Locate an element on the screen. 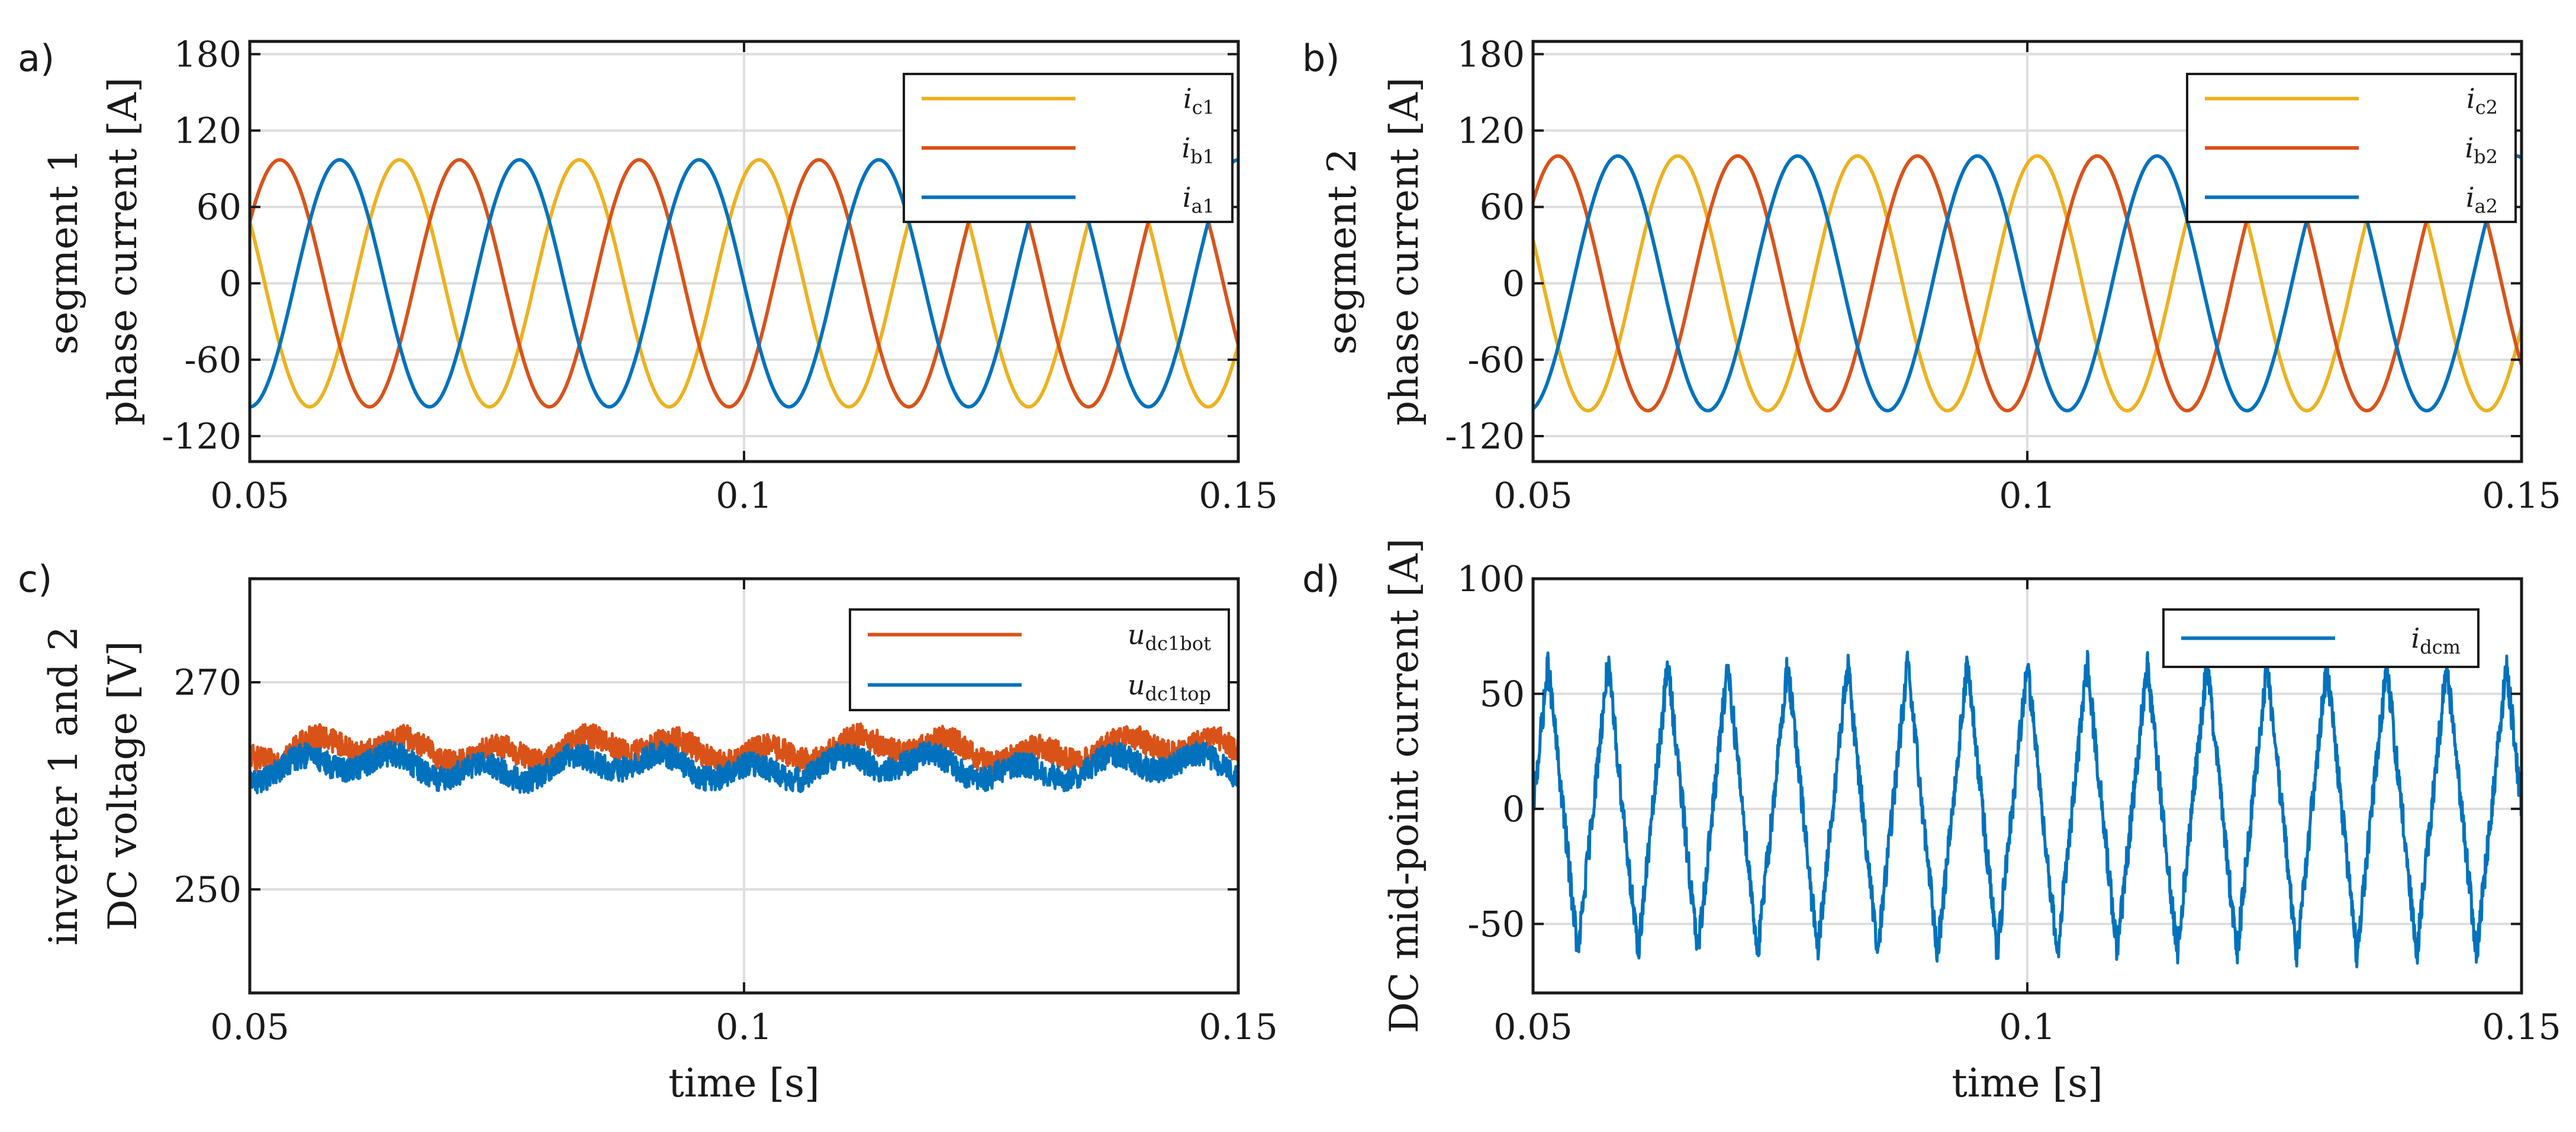 The image size is (2576, 1132). legend: idcm is located at coordinates (2321, 638).